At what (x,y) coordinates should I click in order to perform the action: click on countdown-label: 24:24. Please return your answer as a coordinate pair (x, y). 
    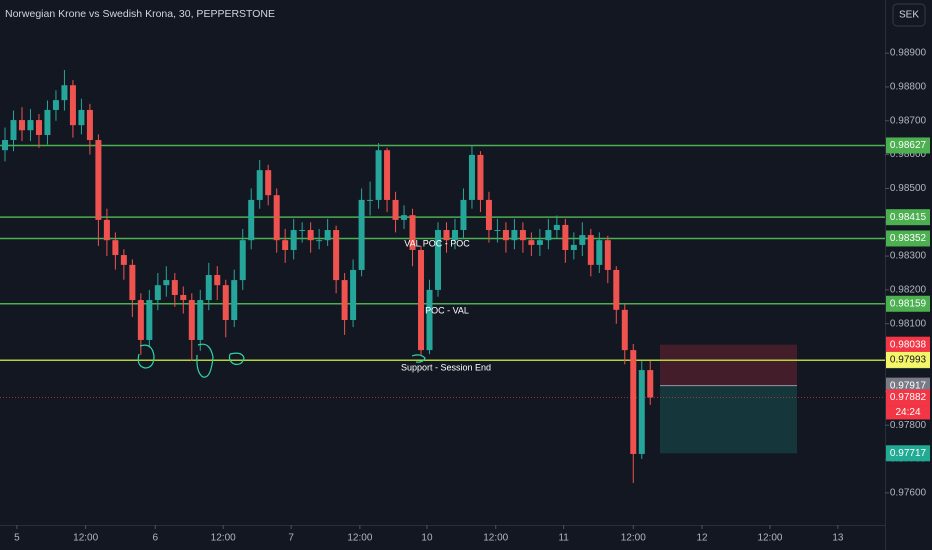
    Looking at the image, I should click on (907, 412).